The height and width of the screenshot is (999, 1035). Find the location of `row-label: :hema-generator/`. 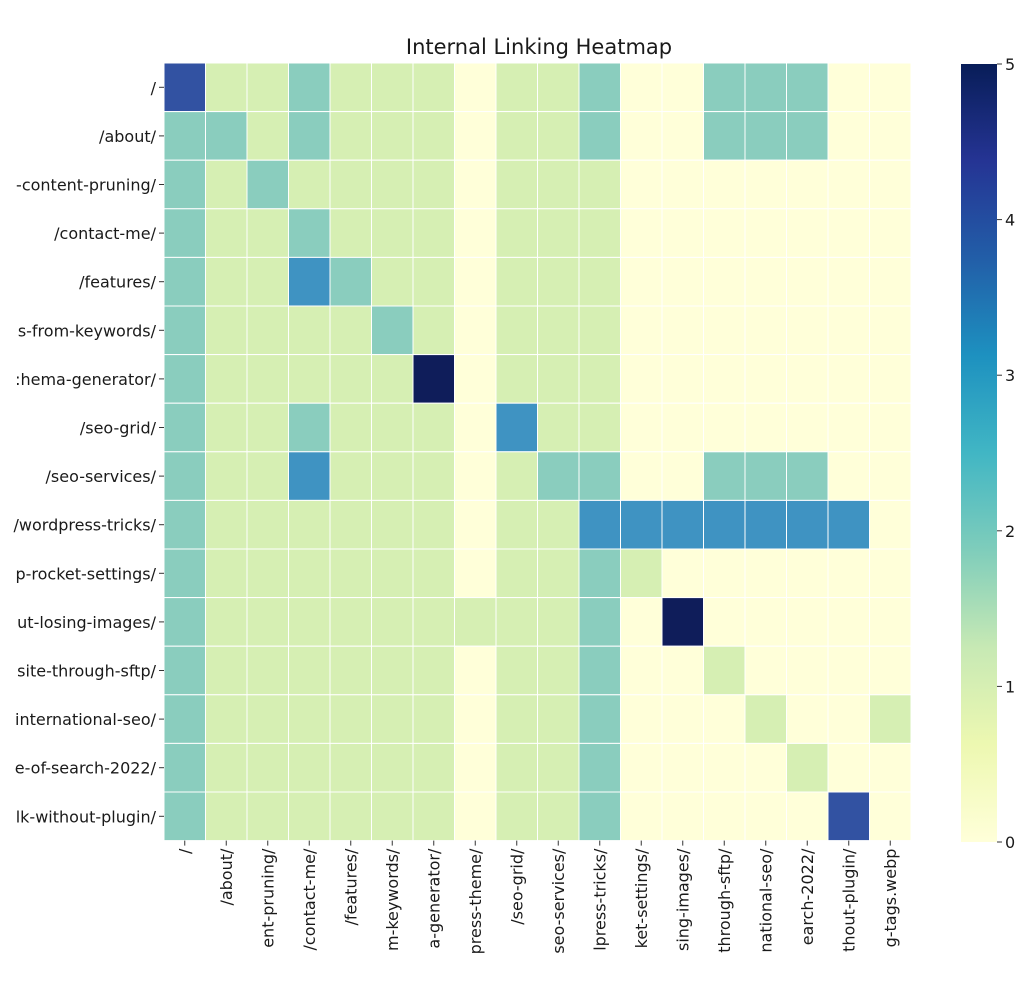

row-label: :hema-generator/ is located at coordinates (86, 379).